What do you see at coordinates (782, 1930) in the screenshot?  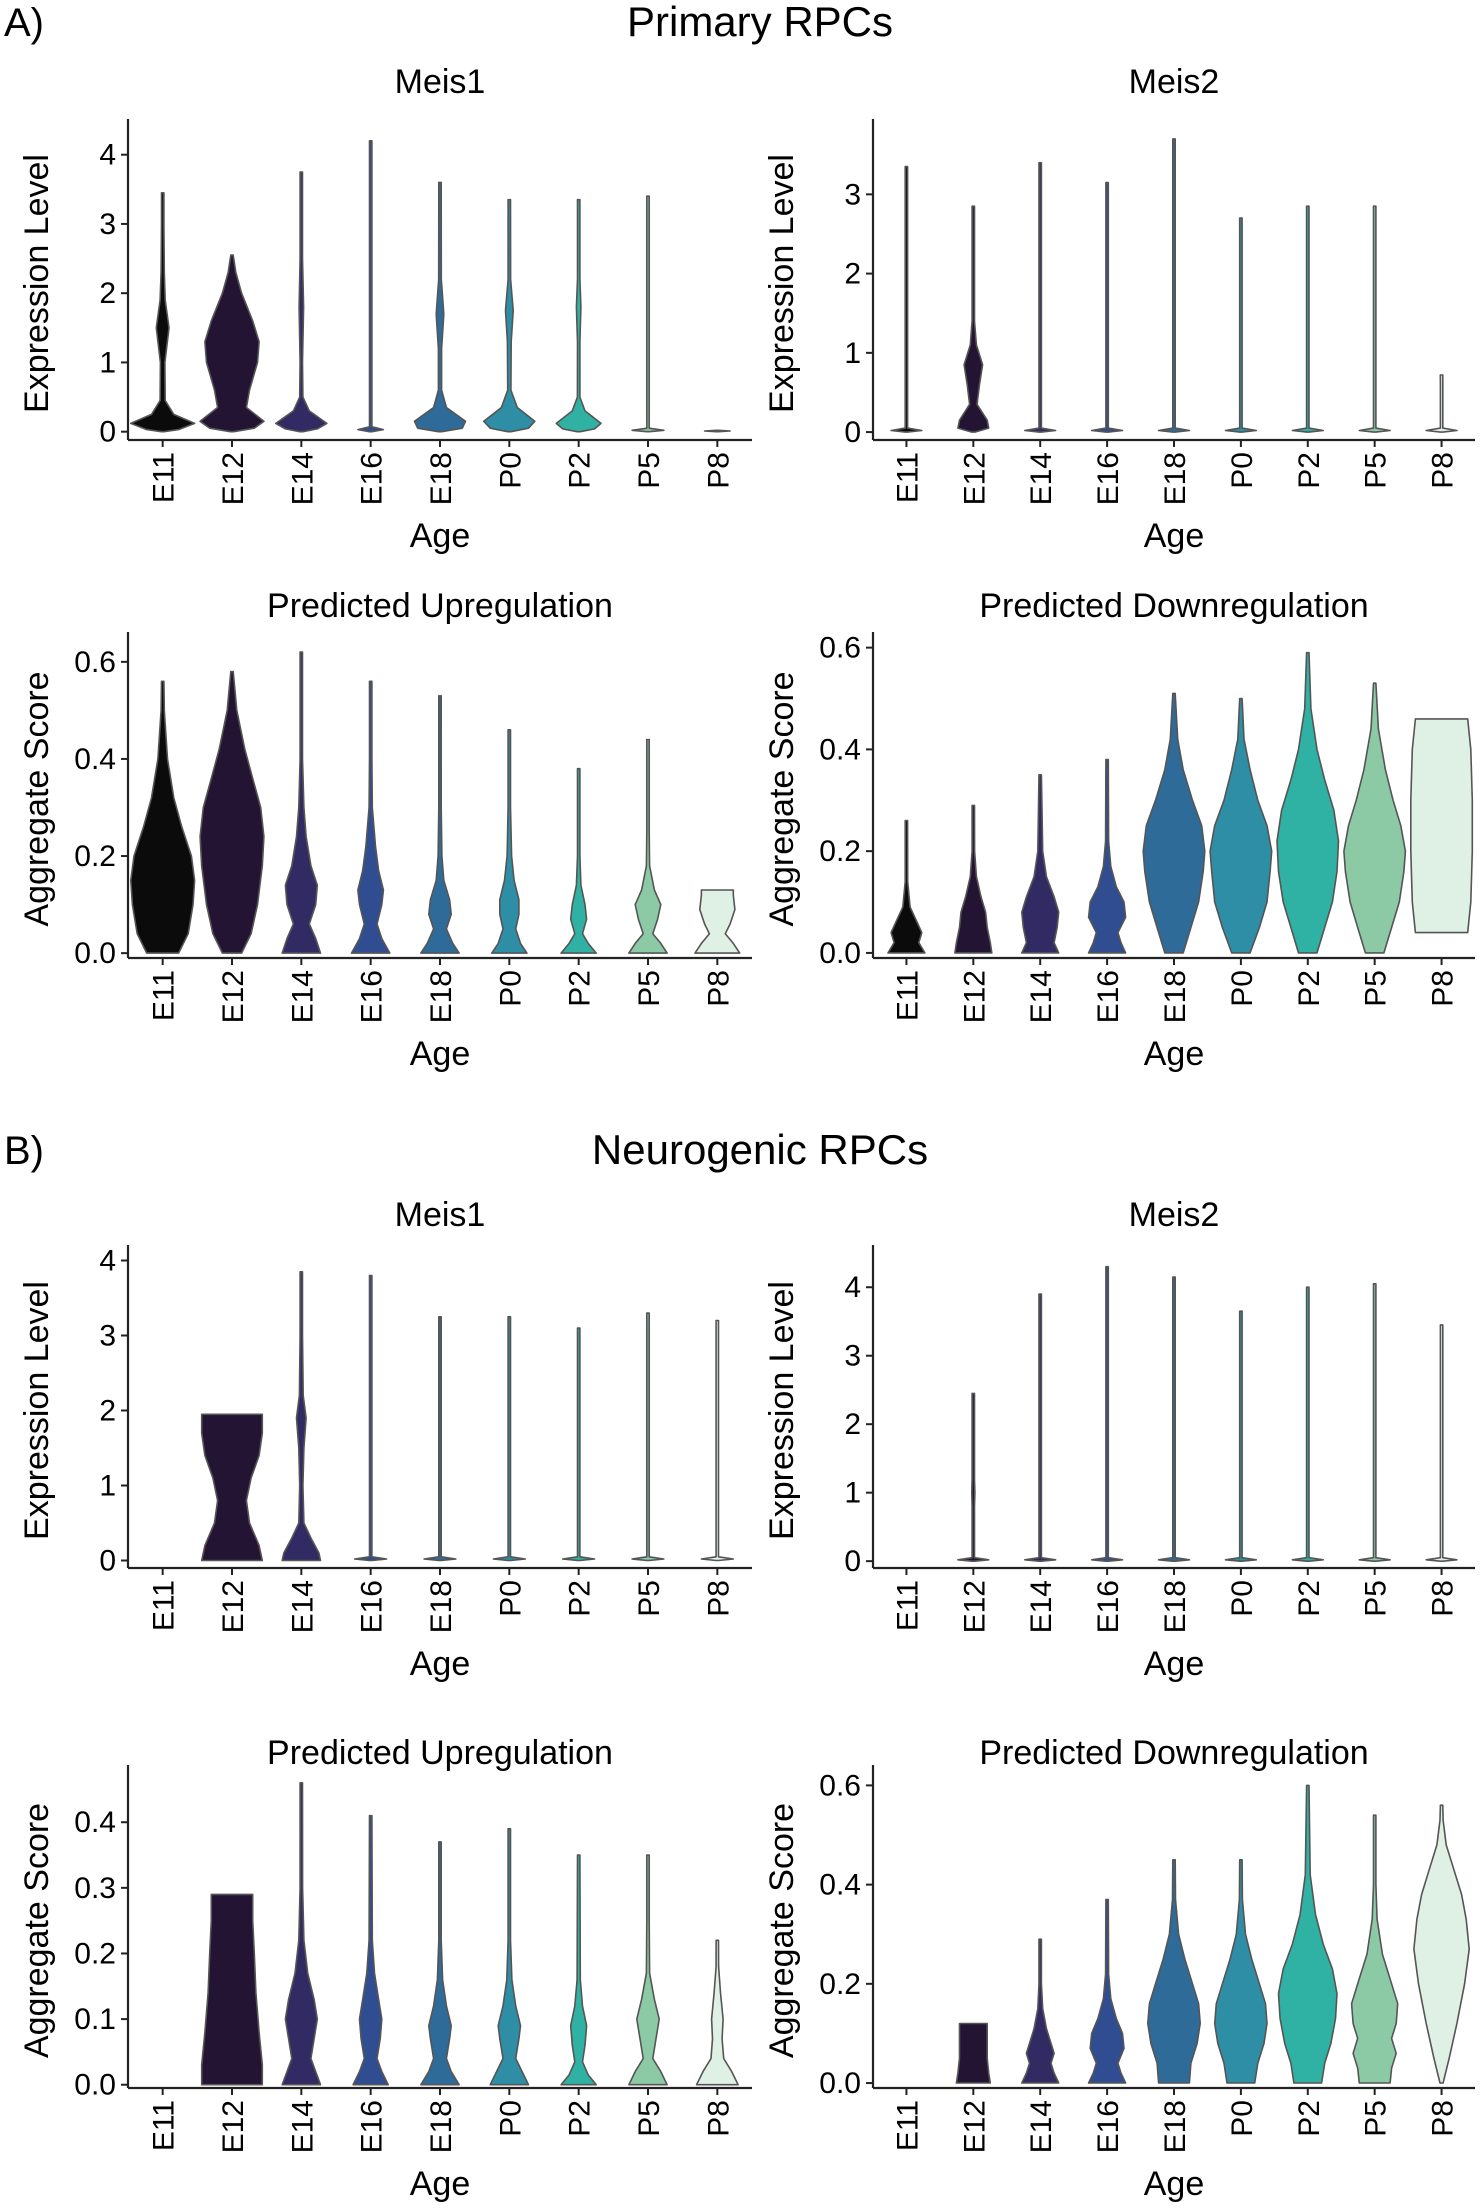 I see `y-axis-title: Aggregate Score` at bounding box center [782, 1930].